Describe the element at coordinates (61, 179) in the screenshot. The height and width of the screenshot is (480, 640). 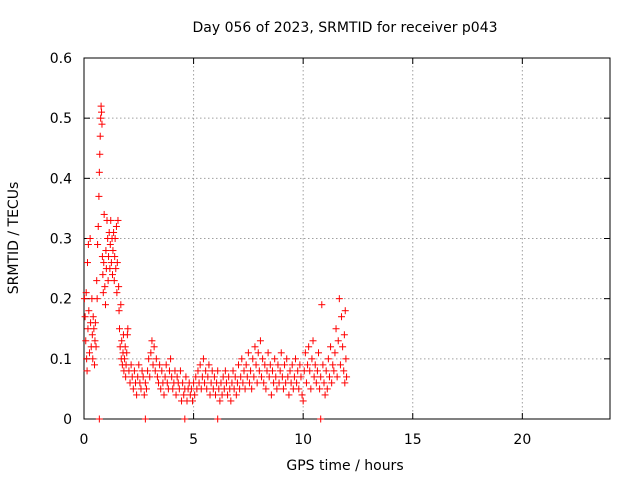
I see `y-tick-label: 0.4` at that location.